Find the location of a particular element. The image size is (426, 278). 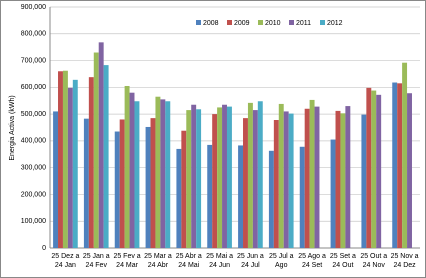

x-tick-label: 25 Fev a 24 Mar is located at coordinates (127, 261).